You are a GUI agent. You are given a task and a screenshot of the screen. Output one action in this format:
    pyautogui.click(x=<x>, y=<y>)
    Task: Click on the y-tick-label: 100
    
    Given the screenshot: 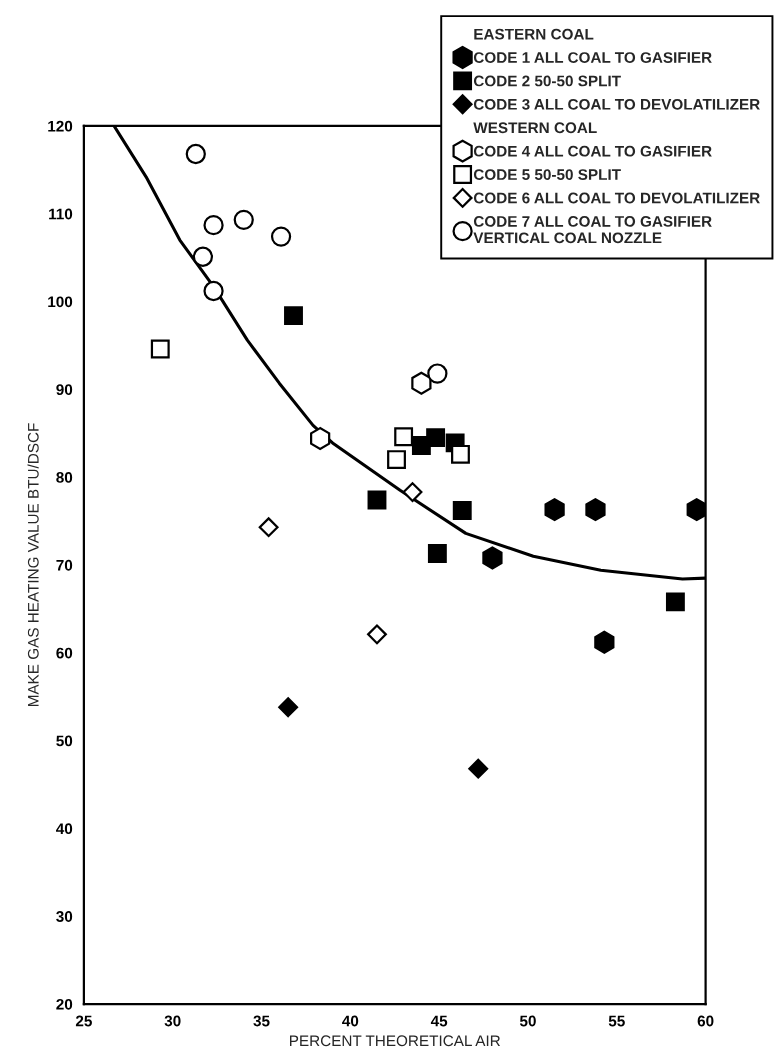 What is the action you would take?
    pyautogui.click(x=60, y=302)
    